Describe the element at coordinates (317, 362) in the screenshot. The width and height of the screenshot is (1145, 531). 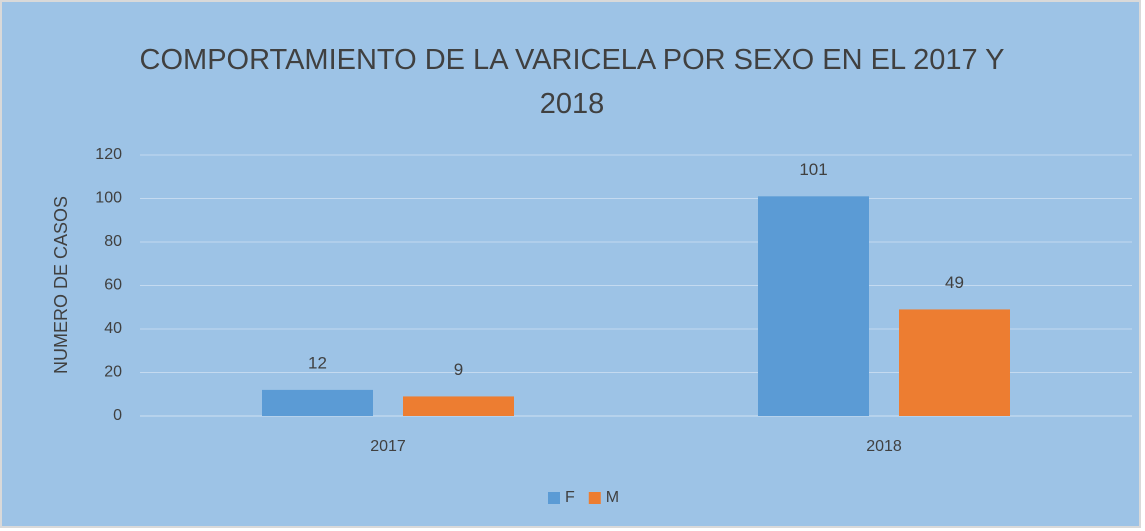
I see `data-label: 12` at that location.